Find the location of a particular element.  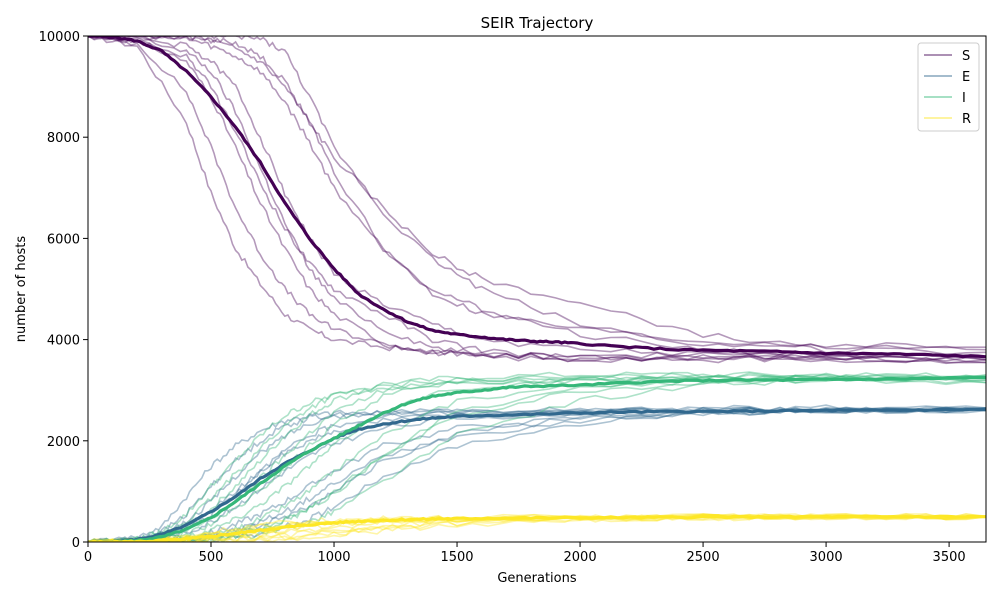

x-tick-label: 3500 is located at coordinates (949, 557).